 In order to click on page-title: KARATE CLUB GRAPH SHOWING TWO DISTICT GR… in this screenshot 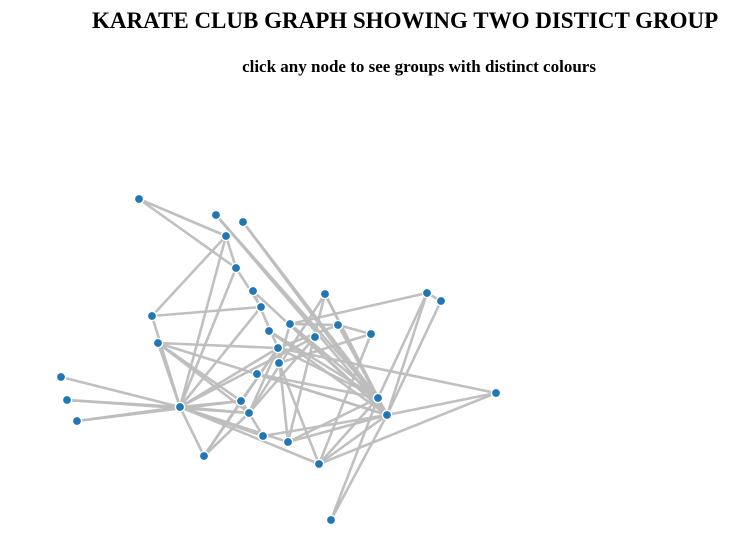, I will do `click(405, 20)`.